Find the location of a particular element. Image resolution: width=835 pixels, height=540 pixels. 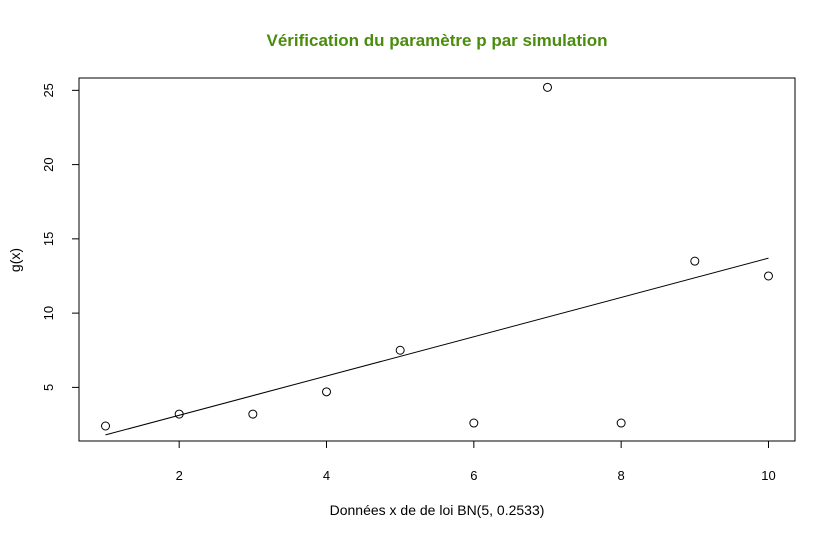

y-tick-label: 25 is located at coordinates (48, 90).